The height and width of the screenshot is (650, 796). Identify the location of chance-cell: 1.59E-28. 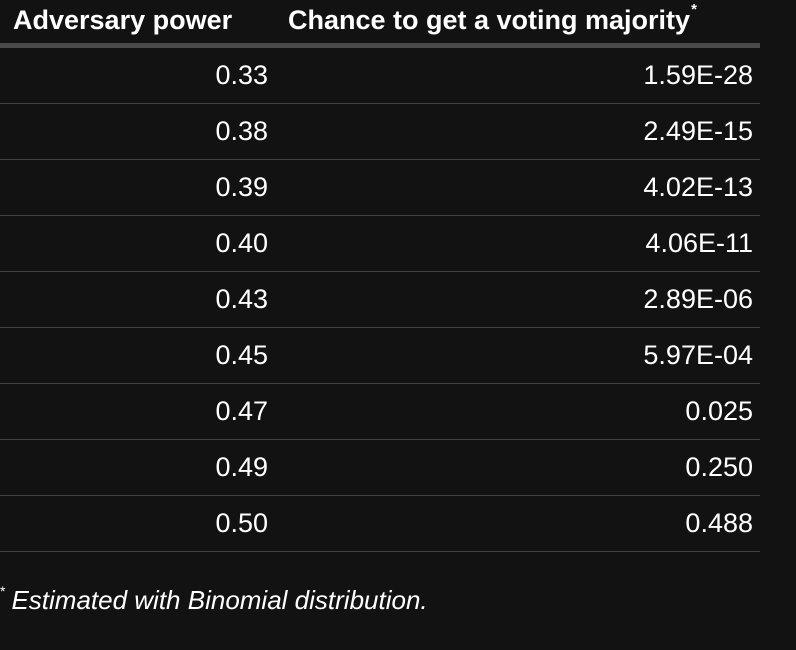
(698, 75).